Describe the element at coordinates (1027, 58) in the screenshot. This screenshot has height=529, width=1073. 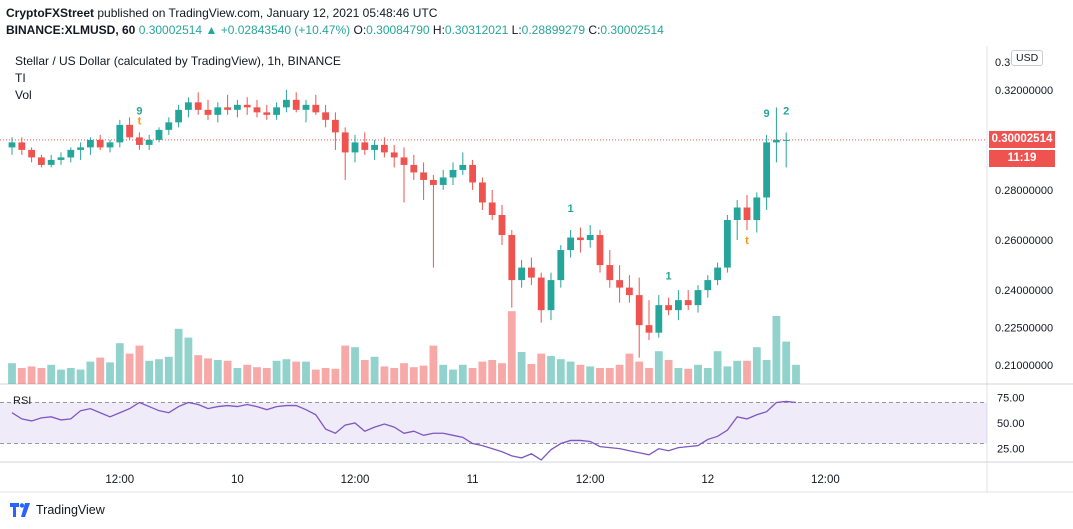
I see `currency-button: USD` at that location.